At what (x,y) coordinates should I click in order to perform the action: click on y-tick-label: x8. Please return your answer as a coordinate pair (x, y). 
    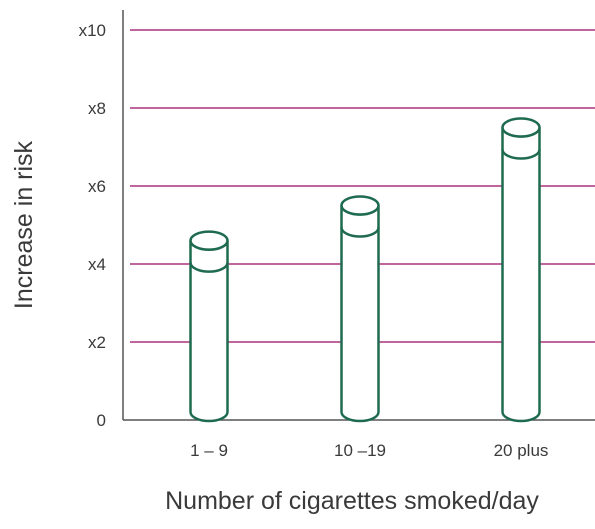
    Looking at the image, I should click on (97, 108).